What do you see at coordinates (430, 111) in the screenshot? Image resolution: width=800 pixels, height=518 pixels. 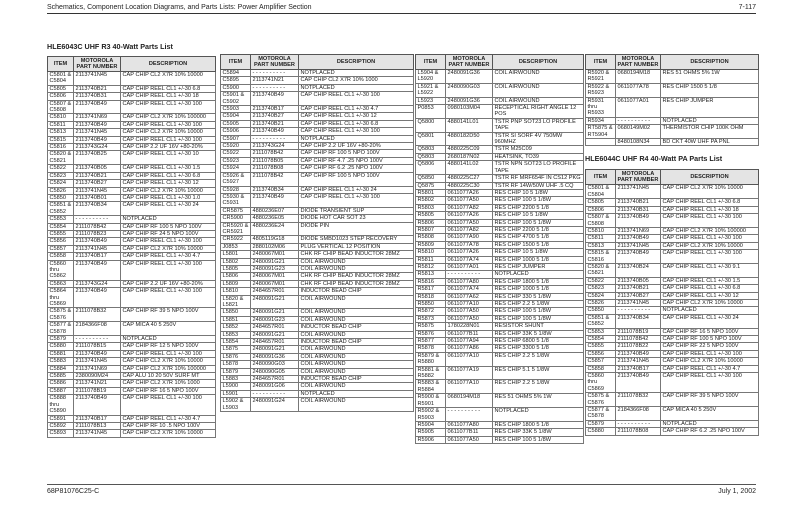 I see `item-cell: P0853` at bounding box center [430, 111].